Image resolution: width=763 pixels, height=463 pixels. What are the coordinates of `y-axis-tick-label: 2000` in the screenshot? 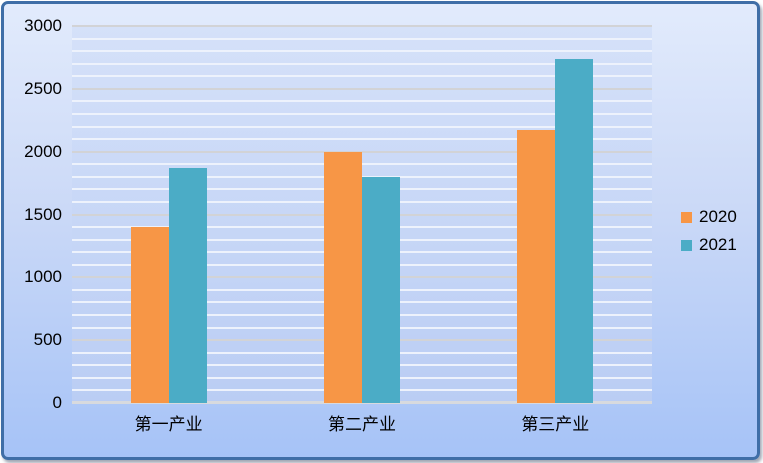 It's located at (43, 151).